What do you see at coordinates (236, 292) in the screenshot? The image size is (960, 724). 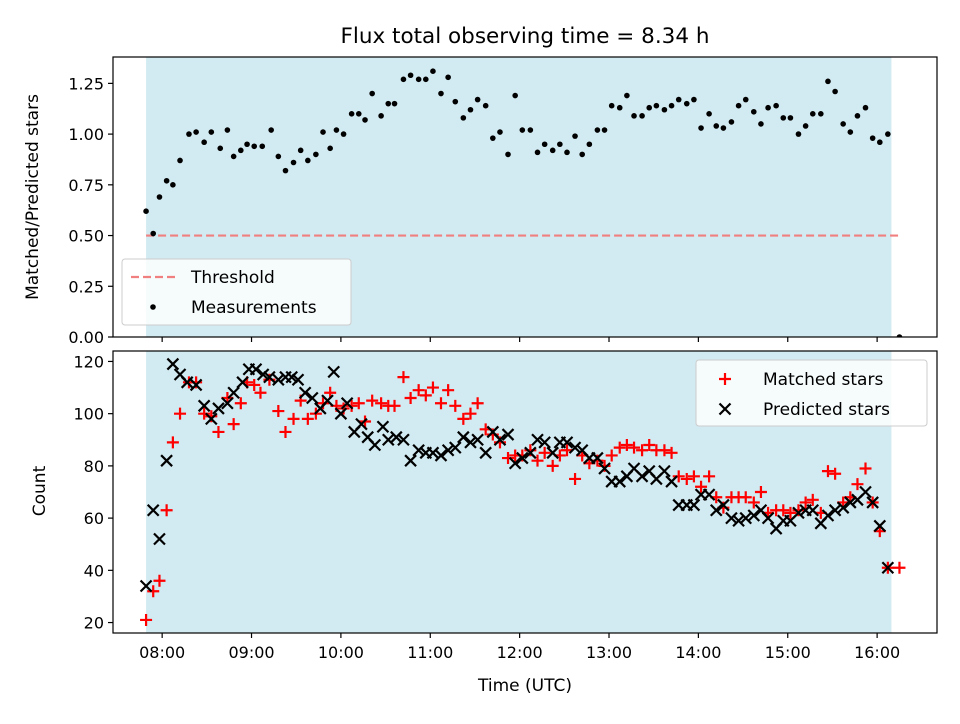 I see `legend-box` at bounding box center [236, 292].